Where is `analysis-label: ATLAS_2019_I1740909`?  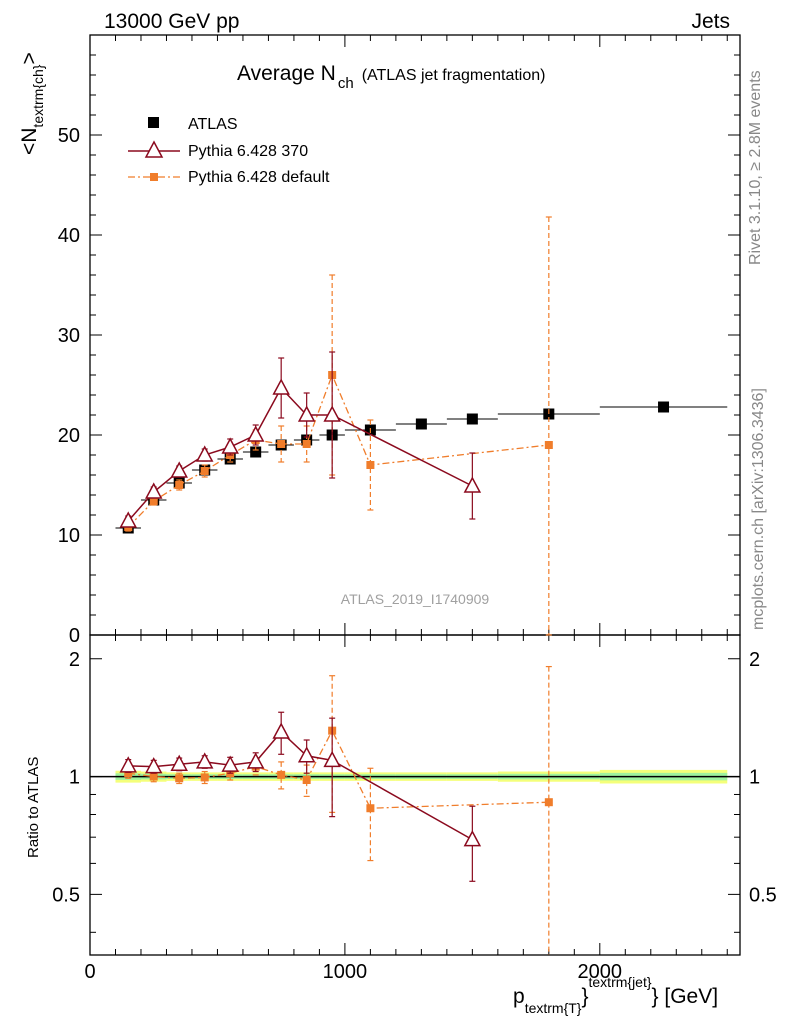 analysis-label: ATLAS_2019_I1740909 is located at coordinates (415, 599).